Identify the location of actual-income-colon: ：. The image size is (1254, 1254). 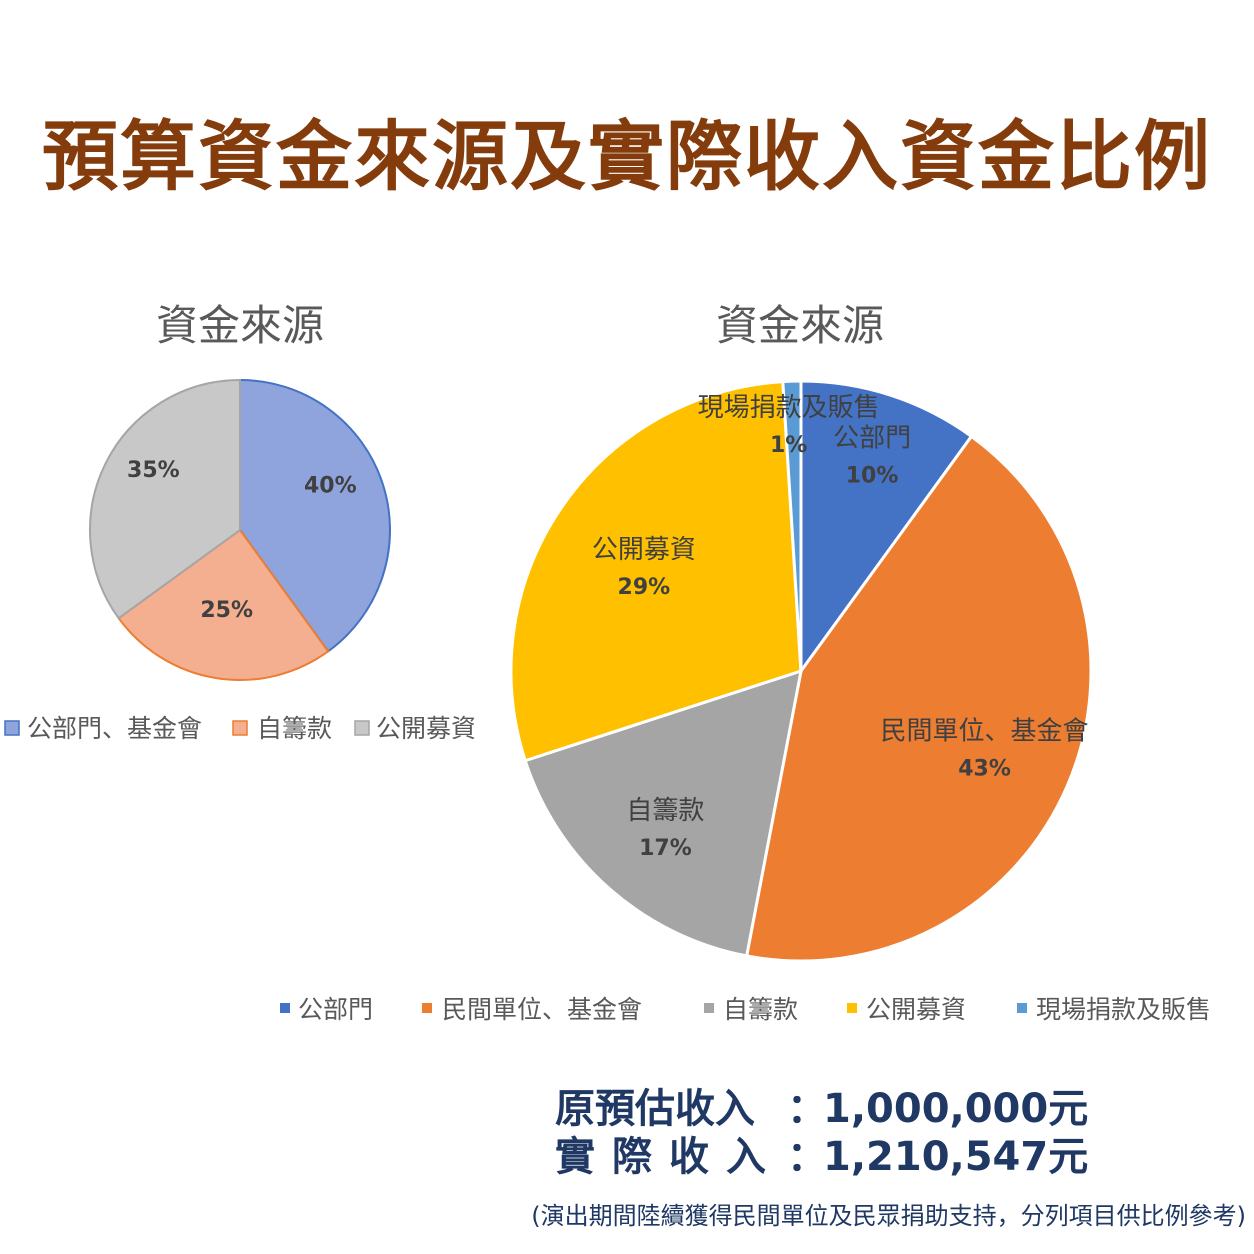
(807, 1157).